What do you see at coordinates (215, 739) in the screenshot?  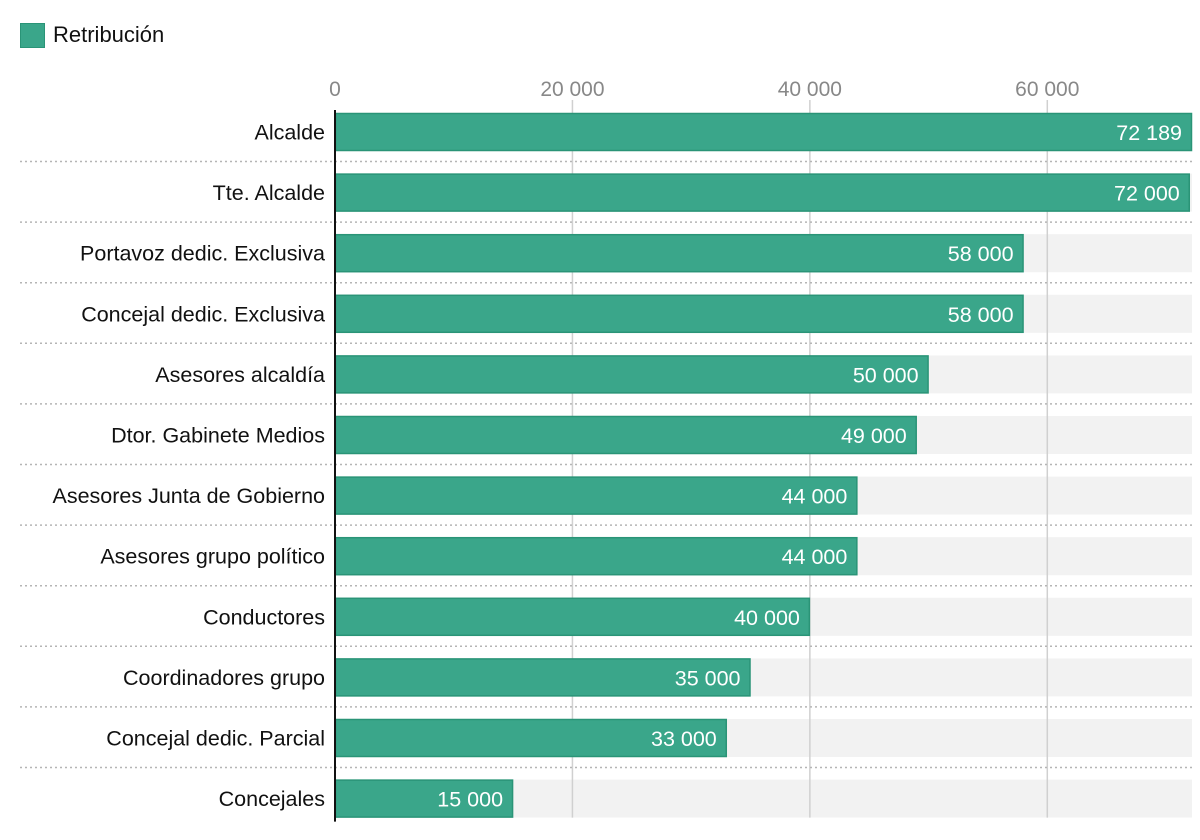 I see `category-label: Concejal dedic. Parcial` at bounding box center [215, 739].